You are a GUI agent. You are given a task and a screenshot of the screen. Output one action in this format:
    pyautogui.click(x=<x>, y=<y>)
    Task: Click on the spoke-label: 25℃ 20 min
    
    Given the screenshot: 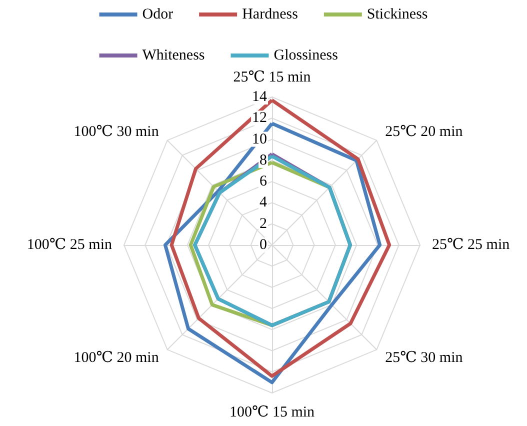 What is the action you would take?
    pyautogui.click(x=424, y=132)
    